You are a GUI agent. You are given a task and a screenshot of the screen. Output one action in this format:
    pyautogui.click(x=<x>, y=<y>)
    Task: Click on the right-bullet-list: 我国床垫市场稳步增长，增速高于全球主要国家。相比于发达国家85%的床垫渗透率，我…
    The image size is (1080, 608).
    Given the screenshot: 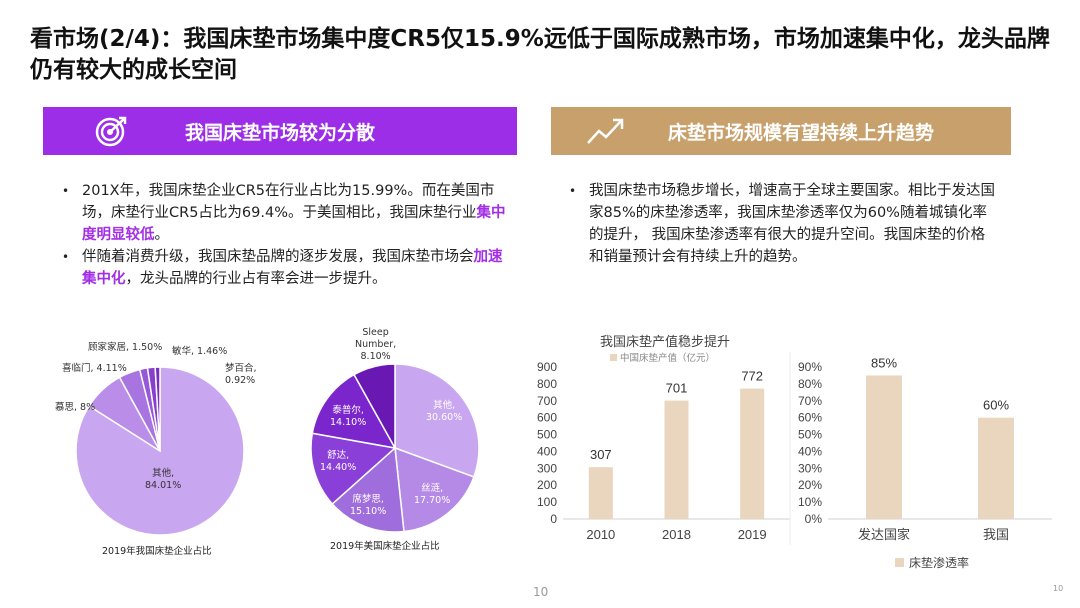 What is the action you would take?
    pyautogui.click(x=780, y=224)
    